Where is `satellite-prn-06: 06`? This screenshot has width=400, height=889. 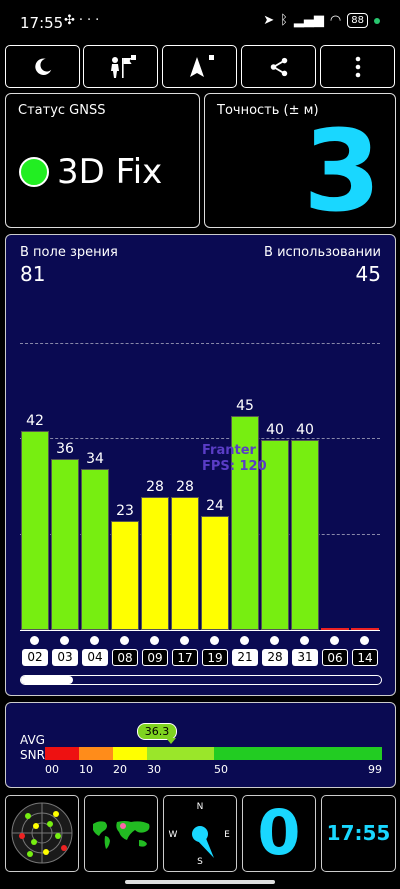 satellite-prn-06: 06 is located at coordinates (335, 657).